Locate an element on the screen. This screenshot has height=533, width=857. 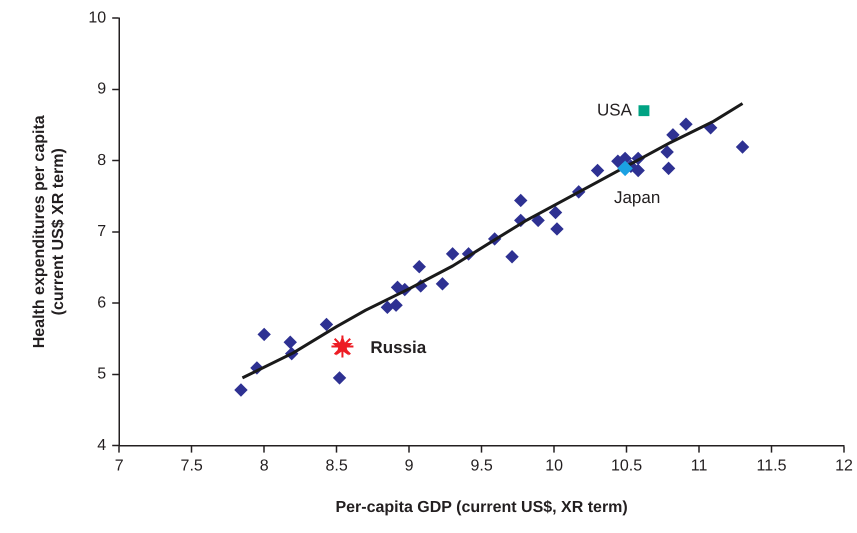
series-label: Japan is located at coordinates (637, 198).